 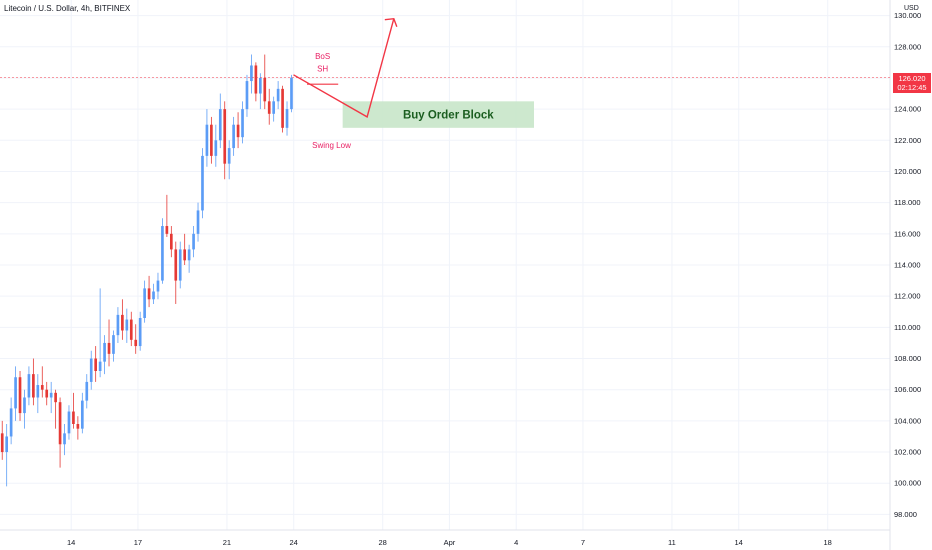 I want to click on price-tick-label: 112.000, so click(x=907, y=296).